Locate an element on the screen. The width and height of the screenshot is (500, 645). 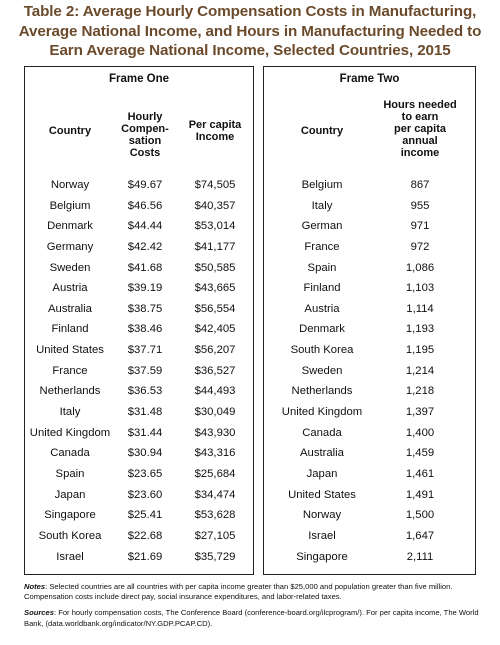
table-row: Israel 1,647 is located at coordinates (369, 536).